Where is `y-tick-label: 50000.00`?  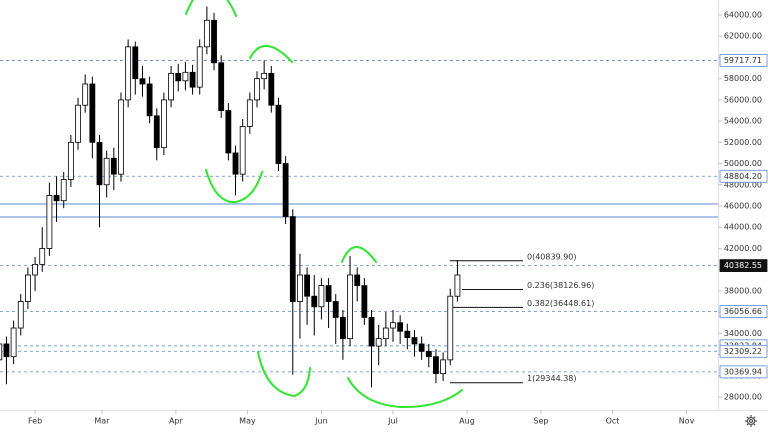
y-tick-label: 50000.00 is located at coordinates (743, 163).